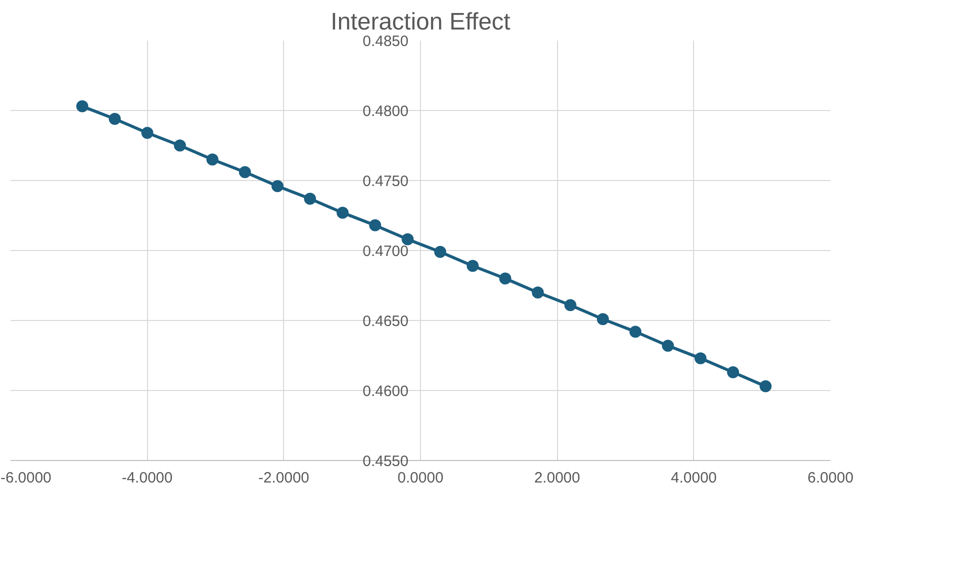 The image size is (960, 582). Describe the element at coordinates (385, 461) in the screenshot. I see `y-tick-label: 0.4550` at that location.